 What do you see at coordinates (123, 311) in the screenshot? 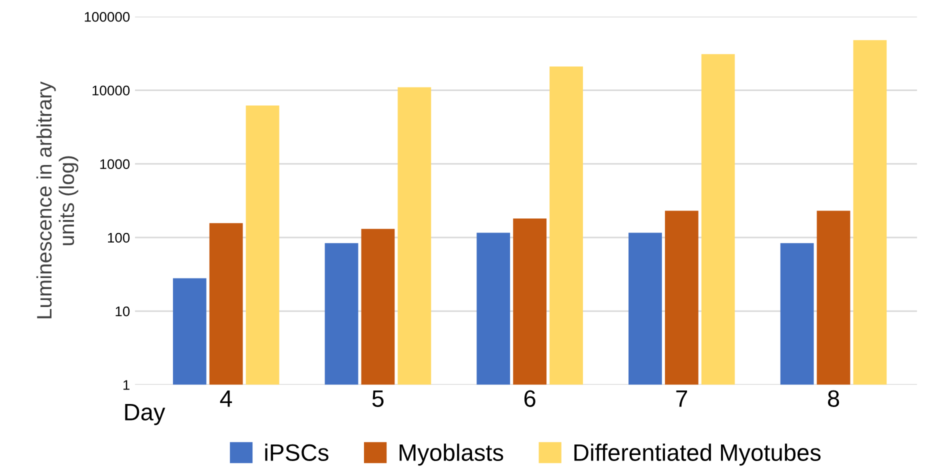
I see `y-tick-label: 10` at bounding box center [123, 311].